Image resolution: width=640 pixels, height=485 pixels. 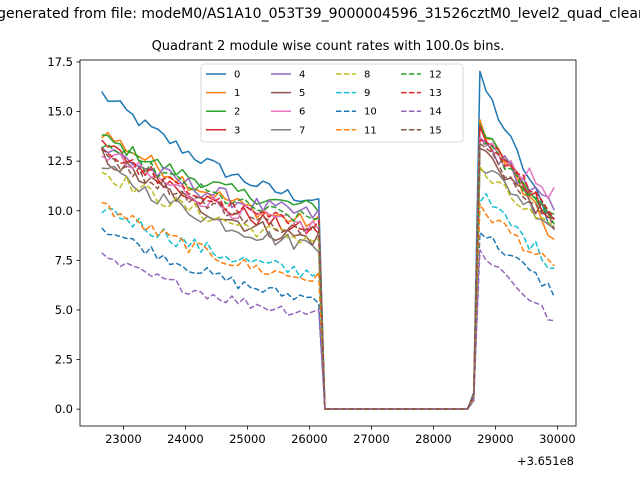 I want to click on legend-label-11: 11, so click(x=370, y=130).